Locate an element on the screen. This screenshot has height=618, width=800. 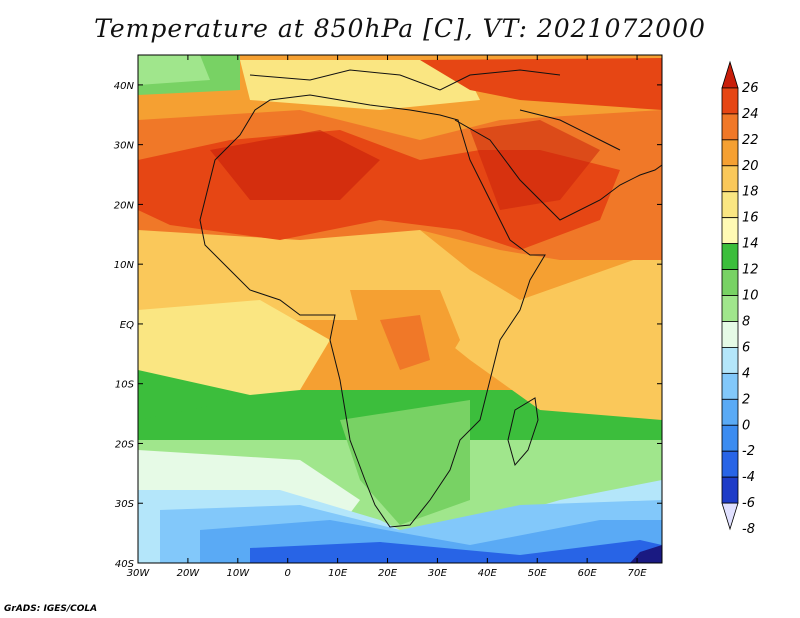
lon-tick-label: 10E is located at coordinates (338, 573).